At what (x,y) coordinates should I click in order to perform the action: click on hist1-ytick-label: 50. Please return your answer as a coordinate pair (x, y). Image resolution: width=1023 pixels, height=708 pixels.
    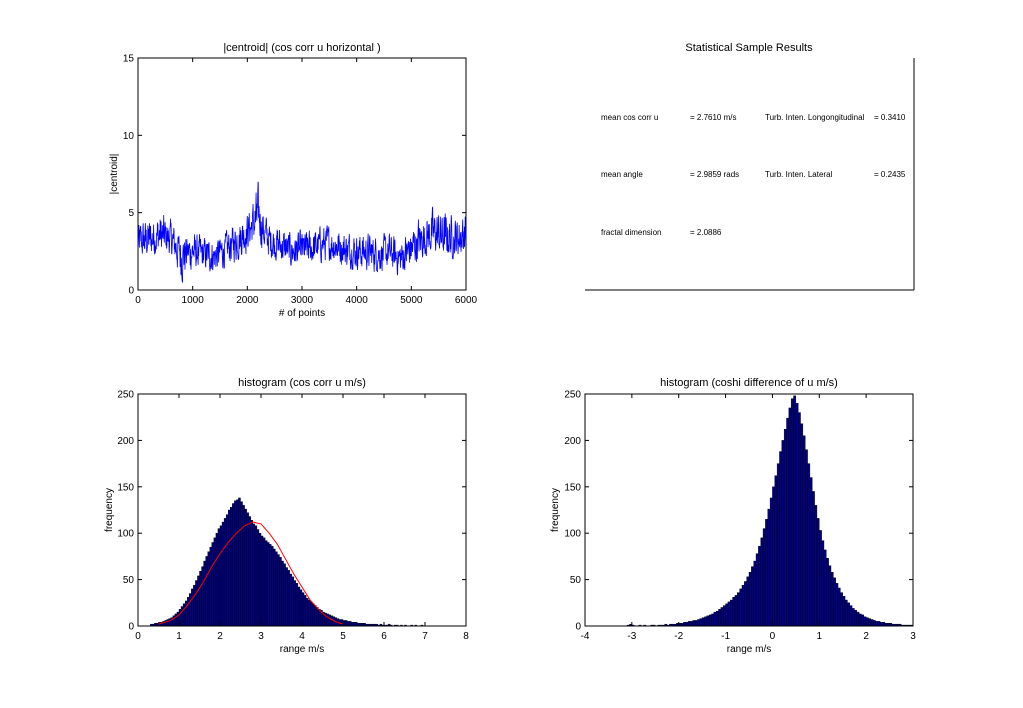
    Looking at the image, I should click on (129, 580).